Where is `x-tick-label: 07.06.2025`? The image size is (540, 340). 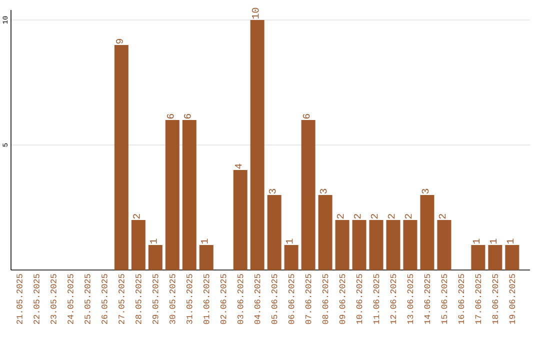
x-tick-label: 07.06.2025 is located at coordinates (308, 299).